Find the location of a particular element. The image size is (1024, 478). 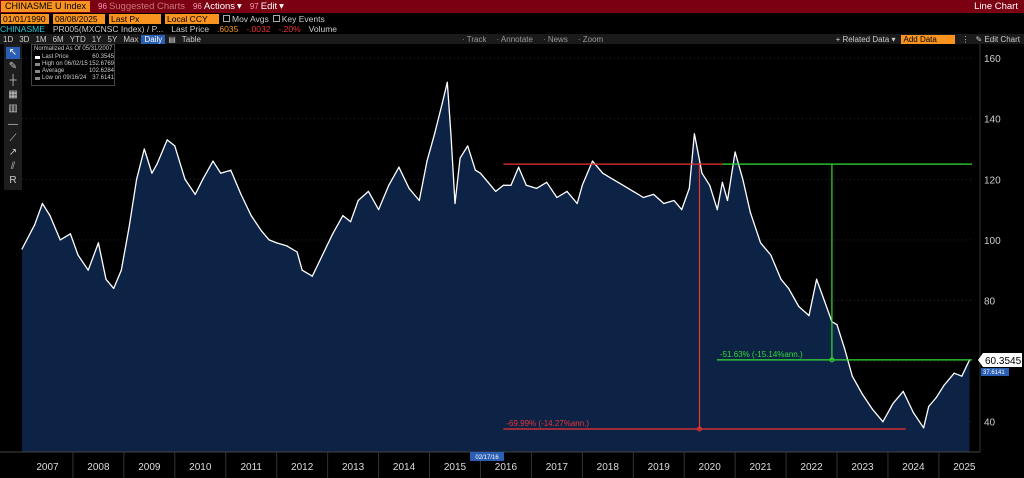

period-1y: 1Y is located at coordinates (96, 39).